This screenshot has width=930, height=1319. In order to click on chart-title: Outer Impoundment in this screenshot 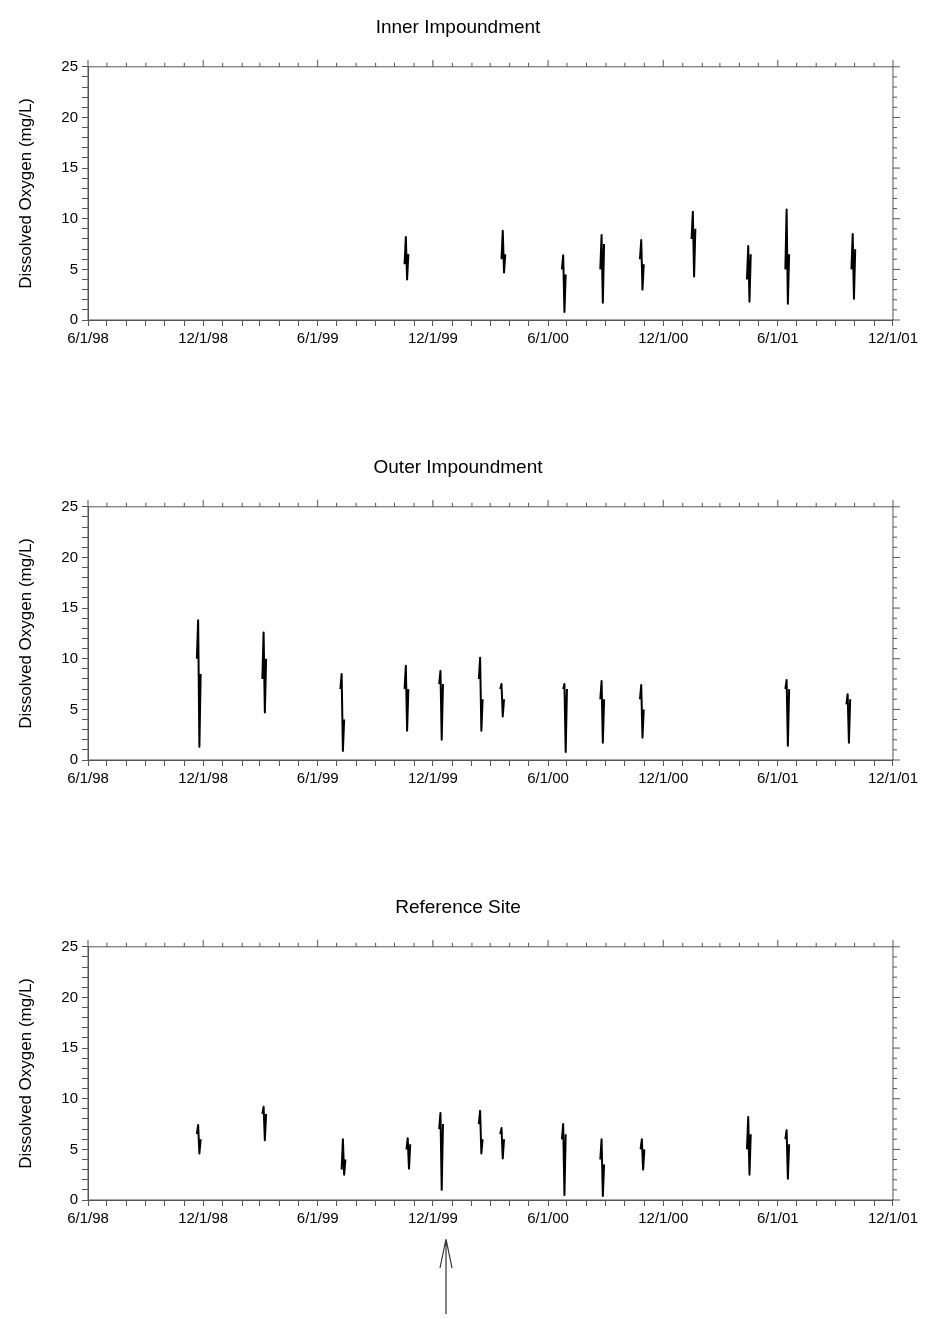, I will do `click(458, 466)`.